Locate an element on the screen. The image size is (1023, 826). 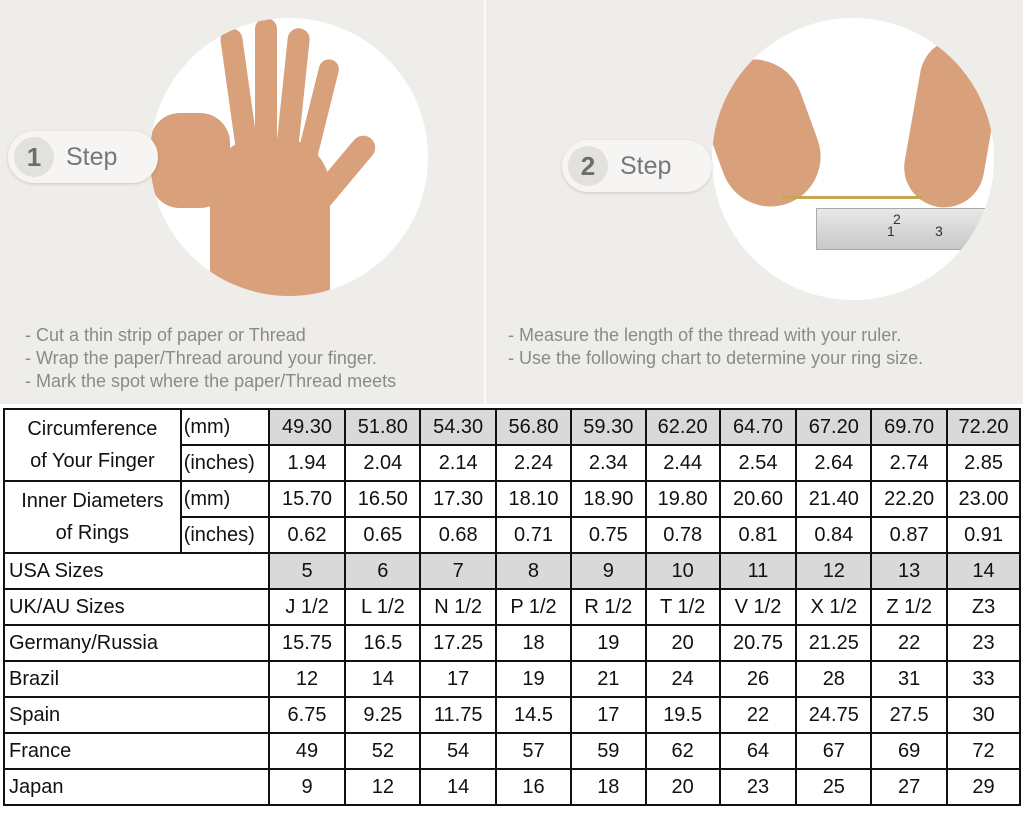
table-cell: 18.90 is located at coordinates (608, 499).